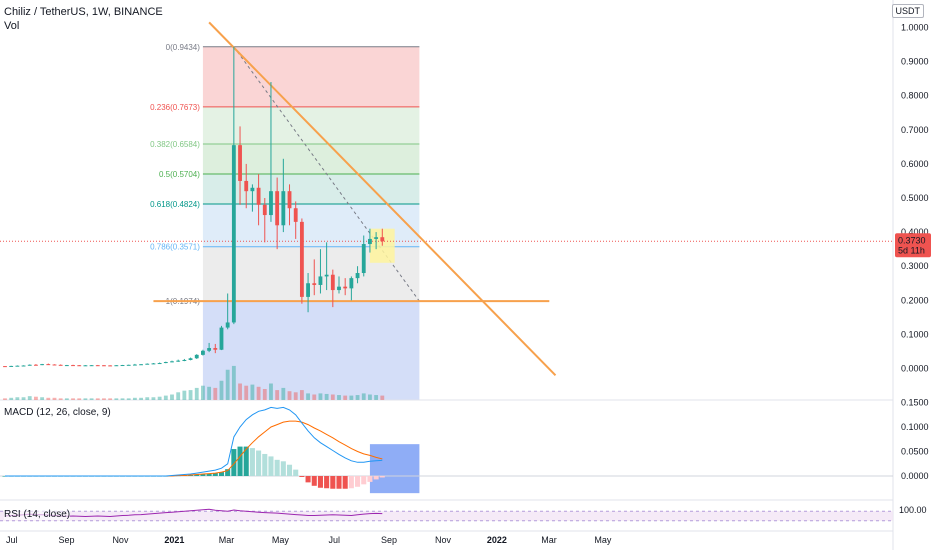  Describe the element at coordinates (915, 427) in the screenshot. I see `macd-axis-tick: 0.1000` at that location.